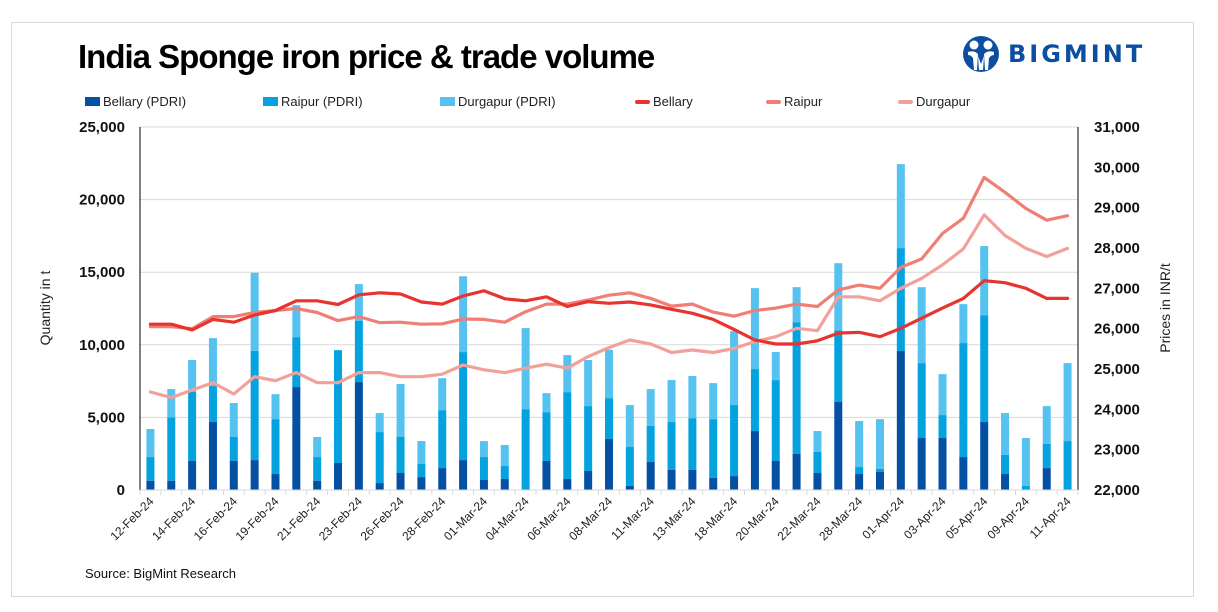  What do you see at coordinates (883, 518) in the screenshot?
I see `x-tick-label: 01-Apr-24` at bounding box center [883, 518].